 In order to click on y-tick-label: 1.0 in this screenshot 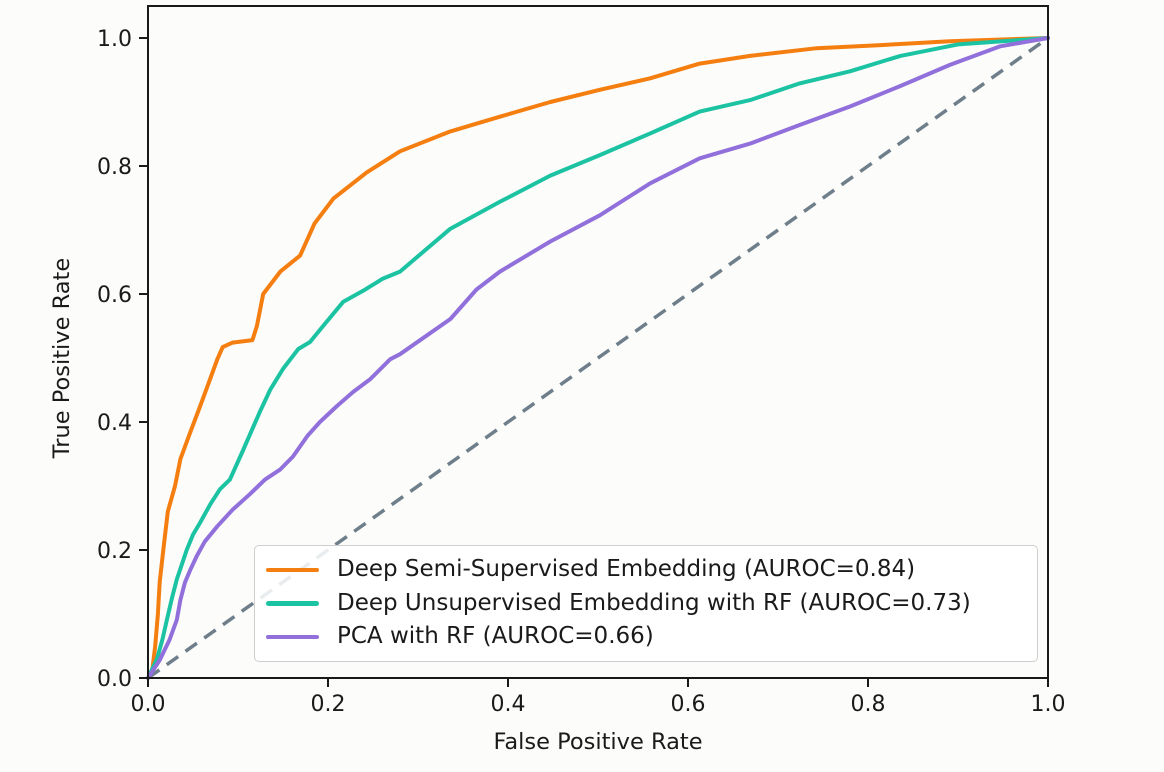, I will do `click(114, 39)`.